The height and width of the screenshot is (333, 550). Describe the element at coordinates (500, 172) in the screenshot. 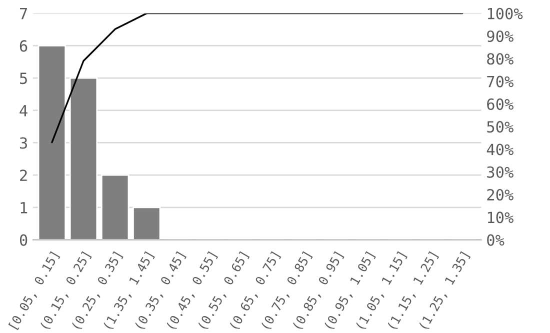

I see `y2-tick-label: 30%` at that location.